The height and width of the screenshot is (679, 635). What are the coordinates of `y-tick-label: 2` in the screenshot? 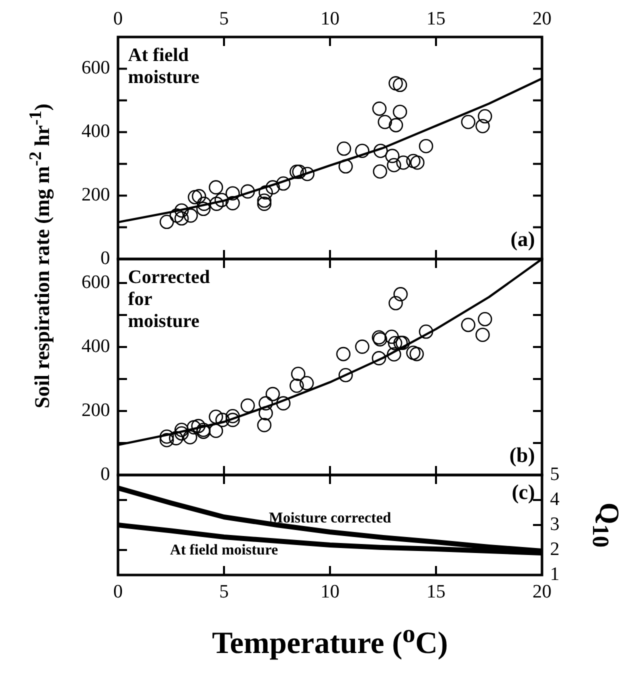 It's located at (555, 549).